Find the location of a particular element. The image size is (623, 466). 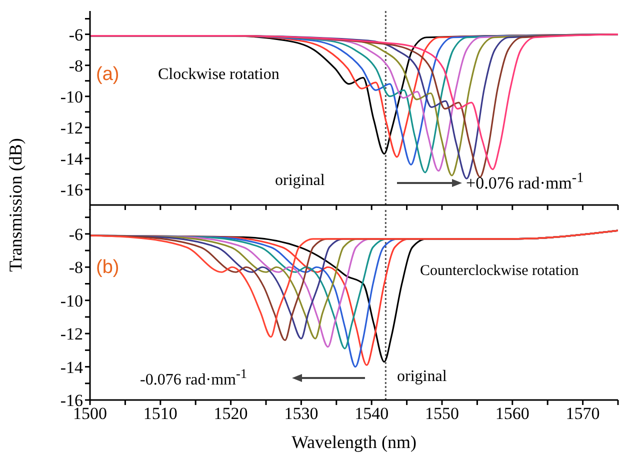

annotation: -0.076 rad·mm$^{-1}$ is located at coordinates (194, 378).